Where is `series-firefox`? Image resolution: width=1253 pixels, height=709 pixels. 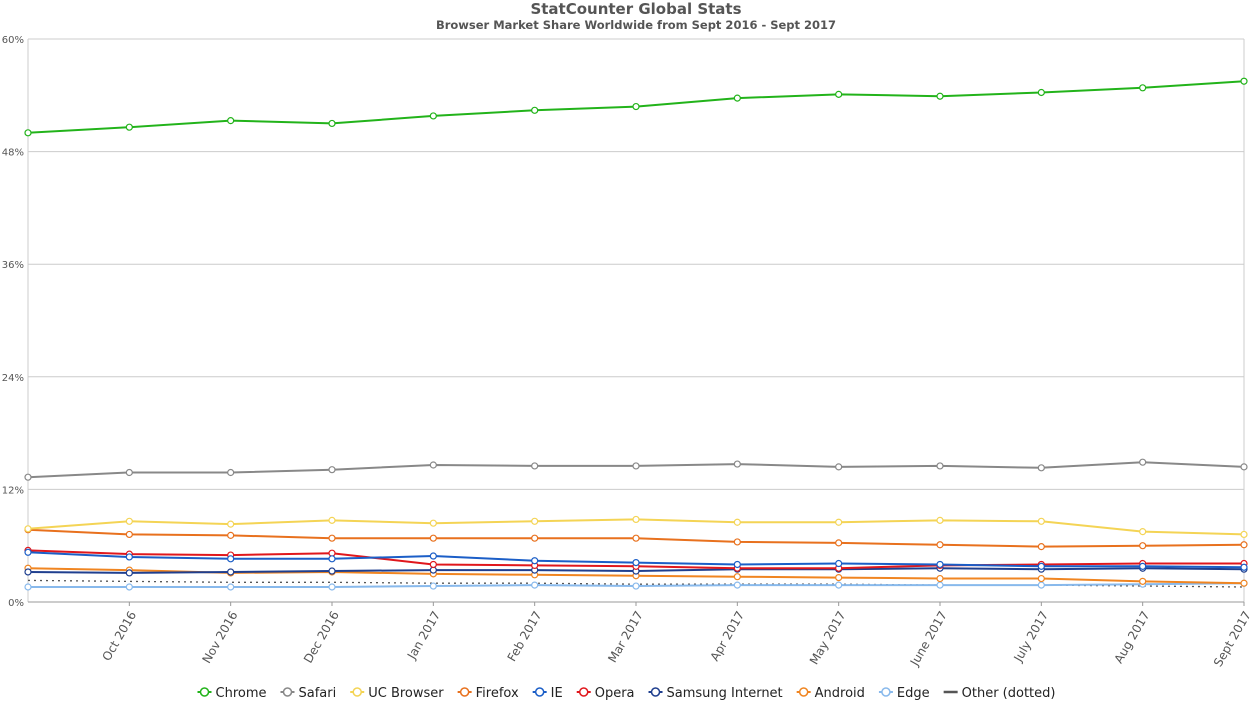
series-firefox is located at coordinates (636, 538).